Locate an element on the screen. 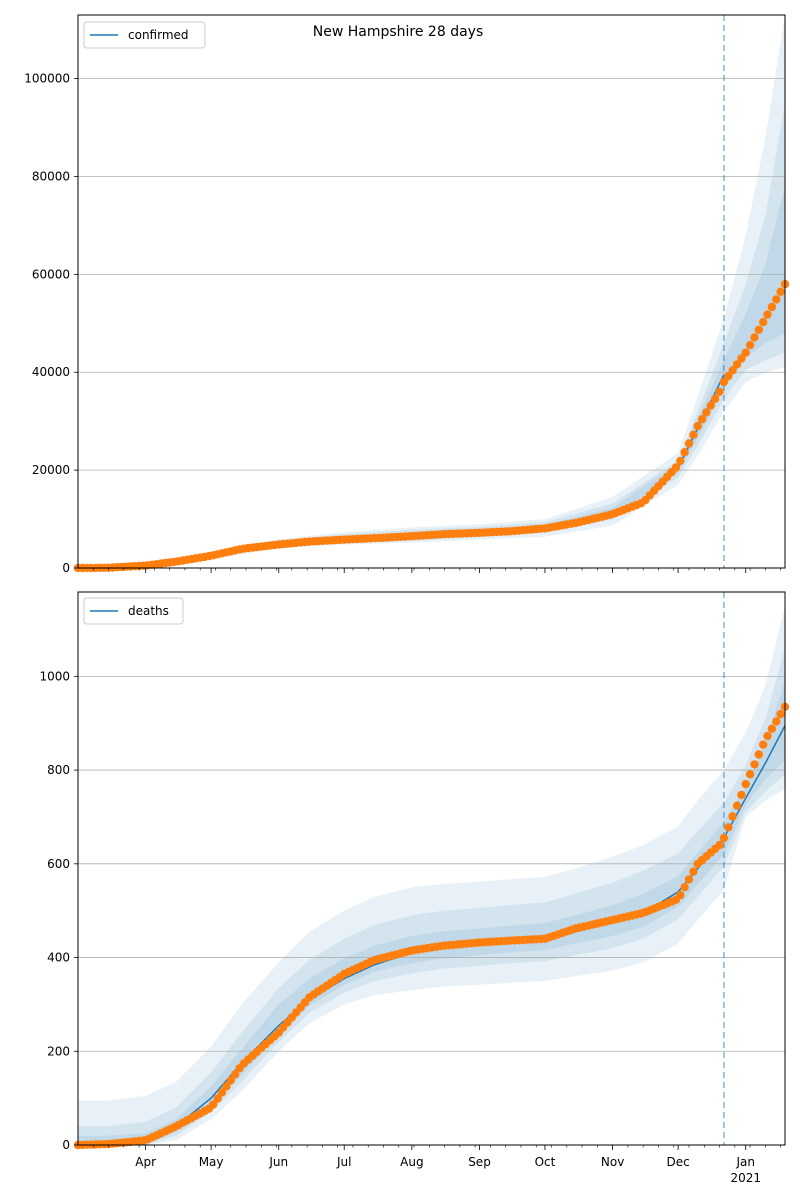 Image resolution: width=800 pixels, height=1200 pixels. deaths-x-axis: Apr May Jun Jul Aug Sep Oct Nov Dec Jan 2021 is located at coordinates (436, 1165).